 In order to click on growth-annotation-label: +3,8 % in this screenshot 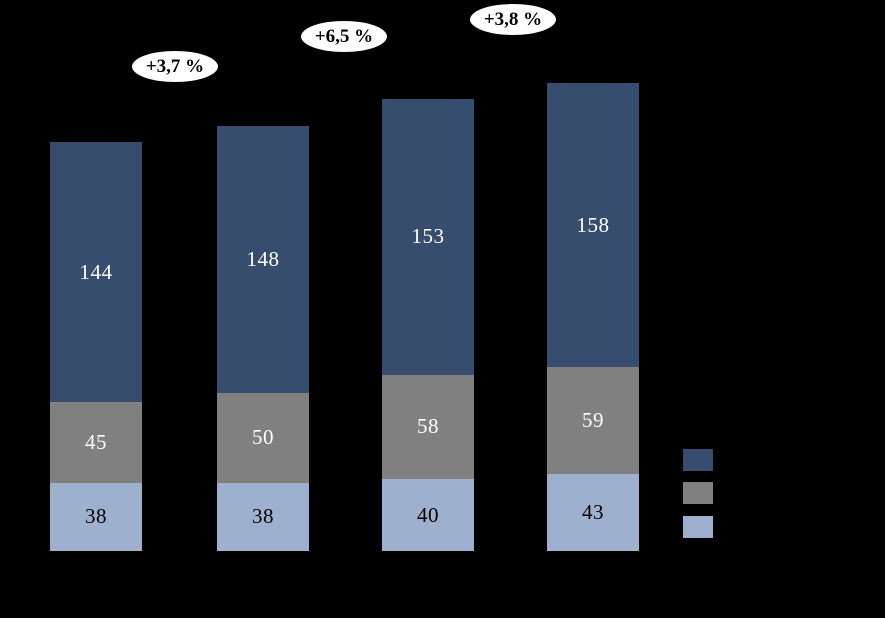, I will do `click(513, 19)`.